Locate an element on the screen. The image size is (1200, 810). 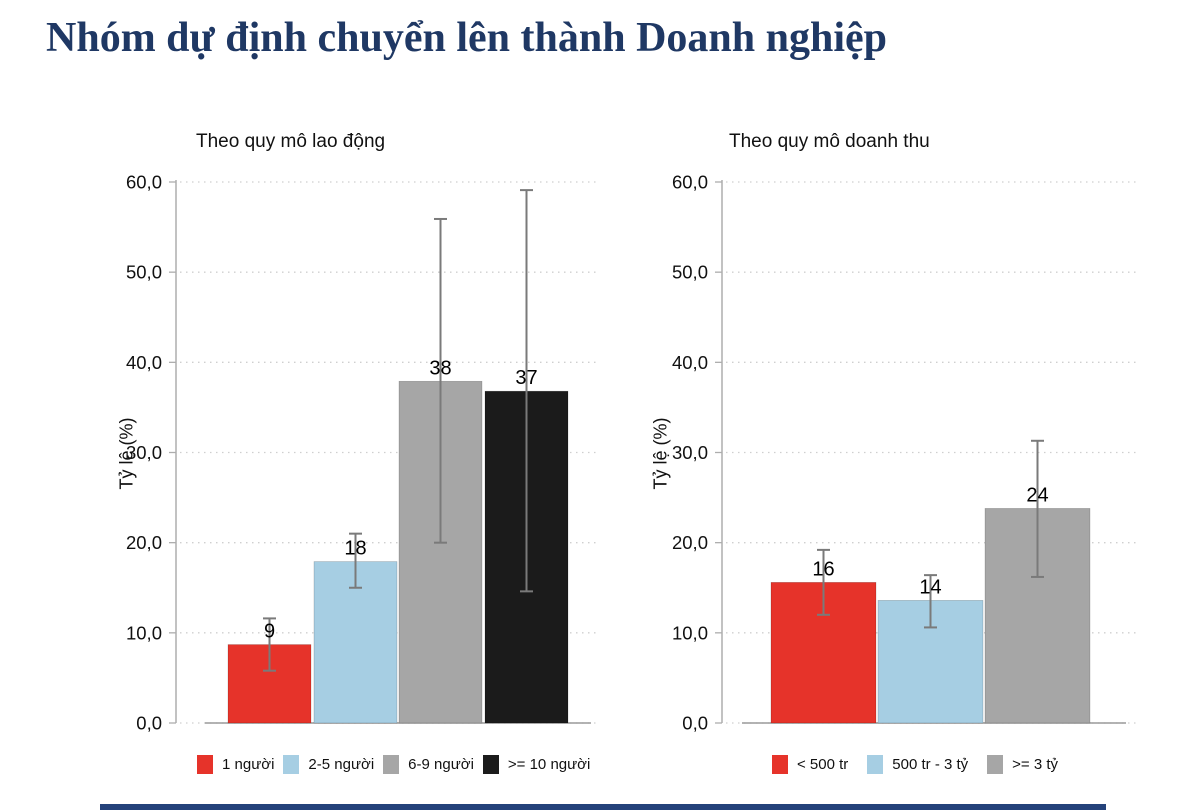
legend-revenue: < 500 tr 500 tr - 3 tỷ >= 3 tỷ is located at coordinates (915, 764).